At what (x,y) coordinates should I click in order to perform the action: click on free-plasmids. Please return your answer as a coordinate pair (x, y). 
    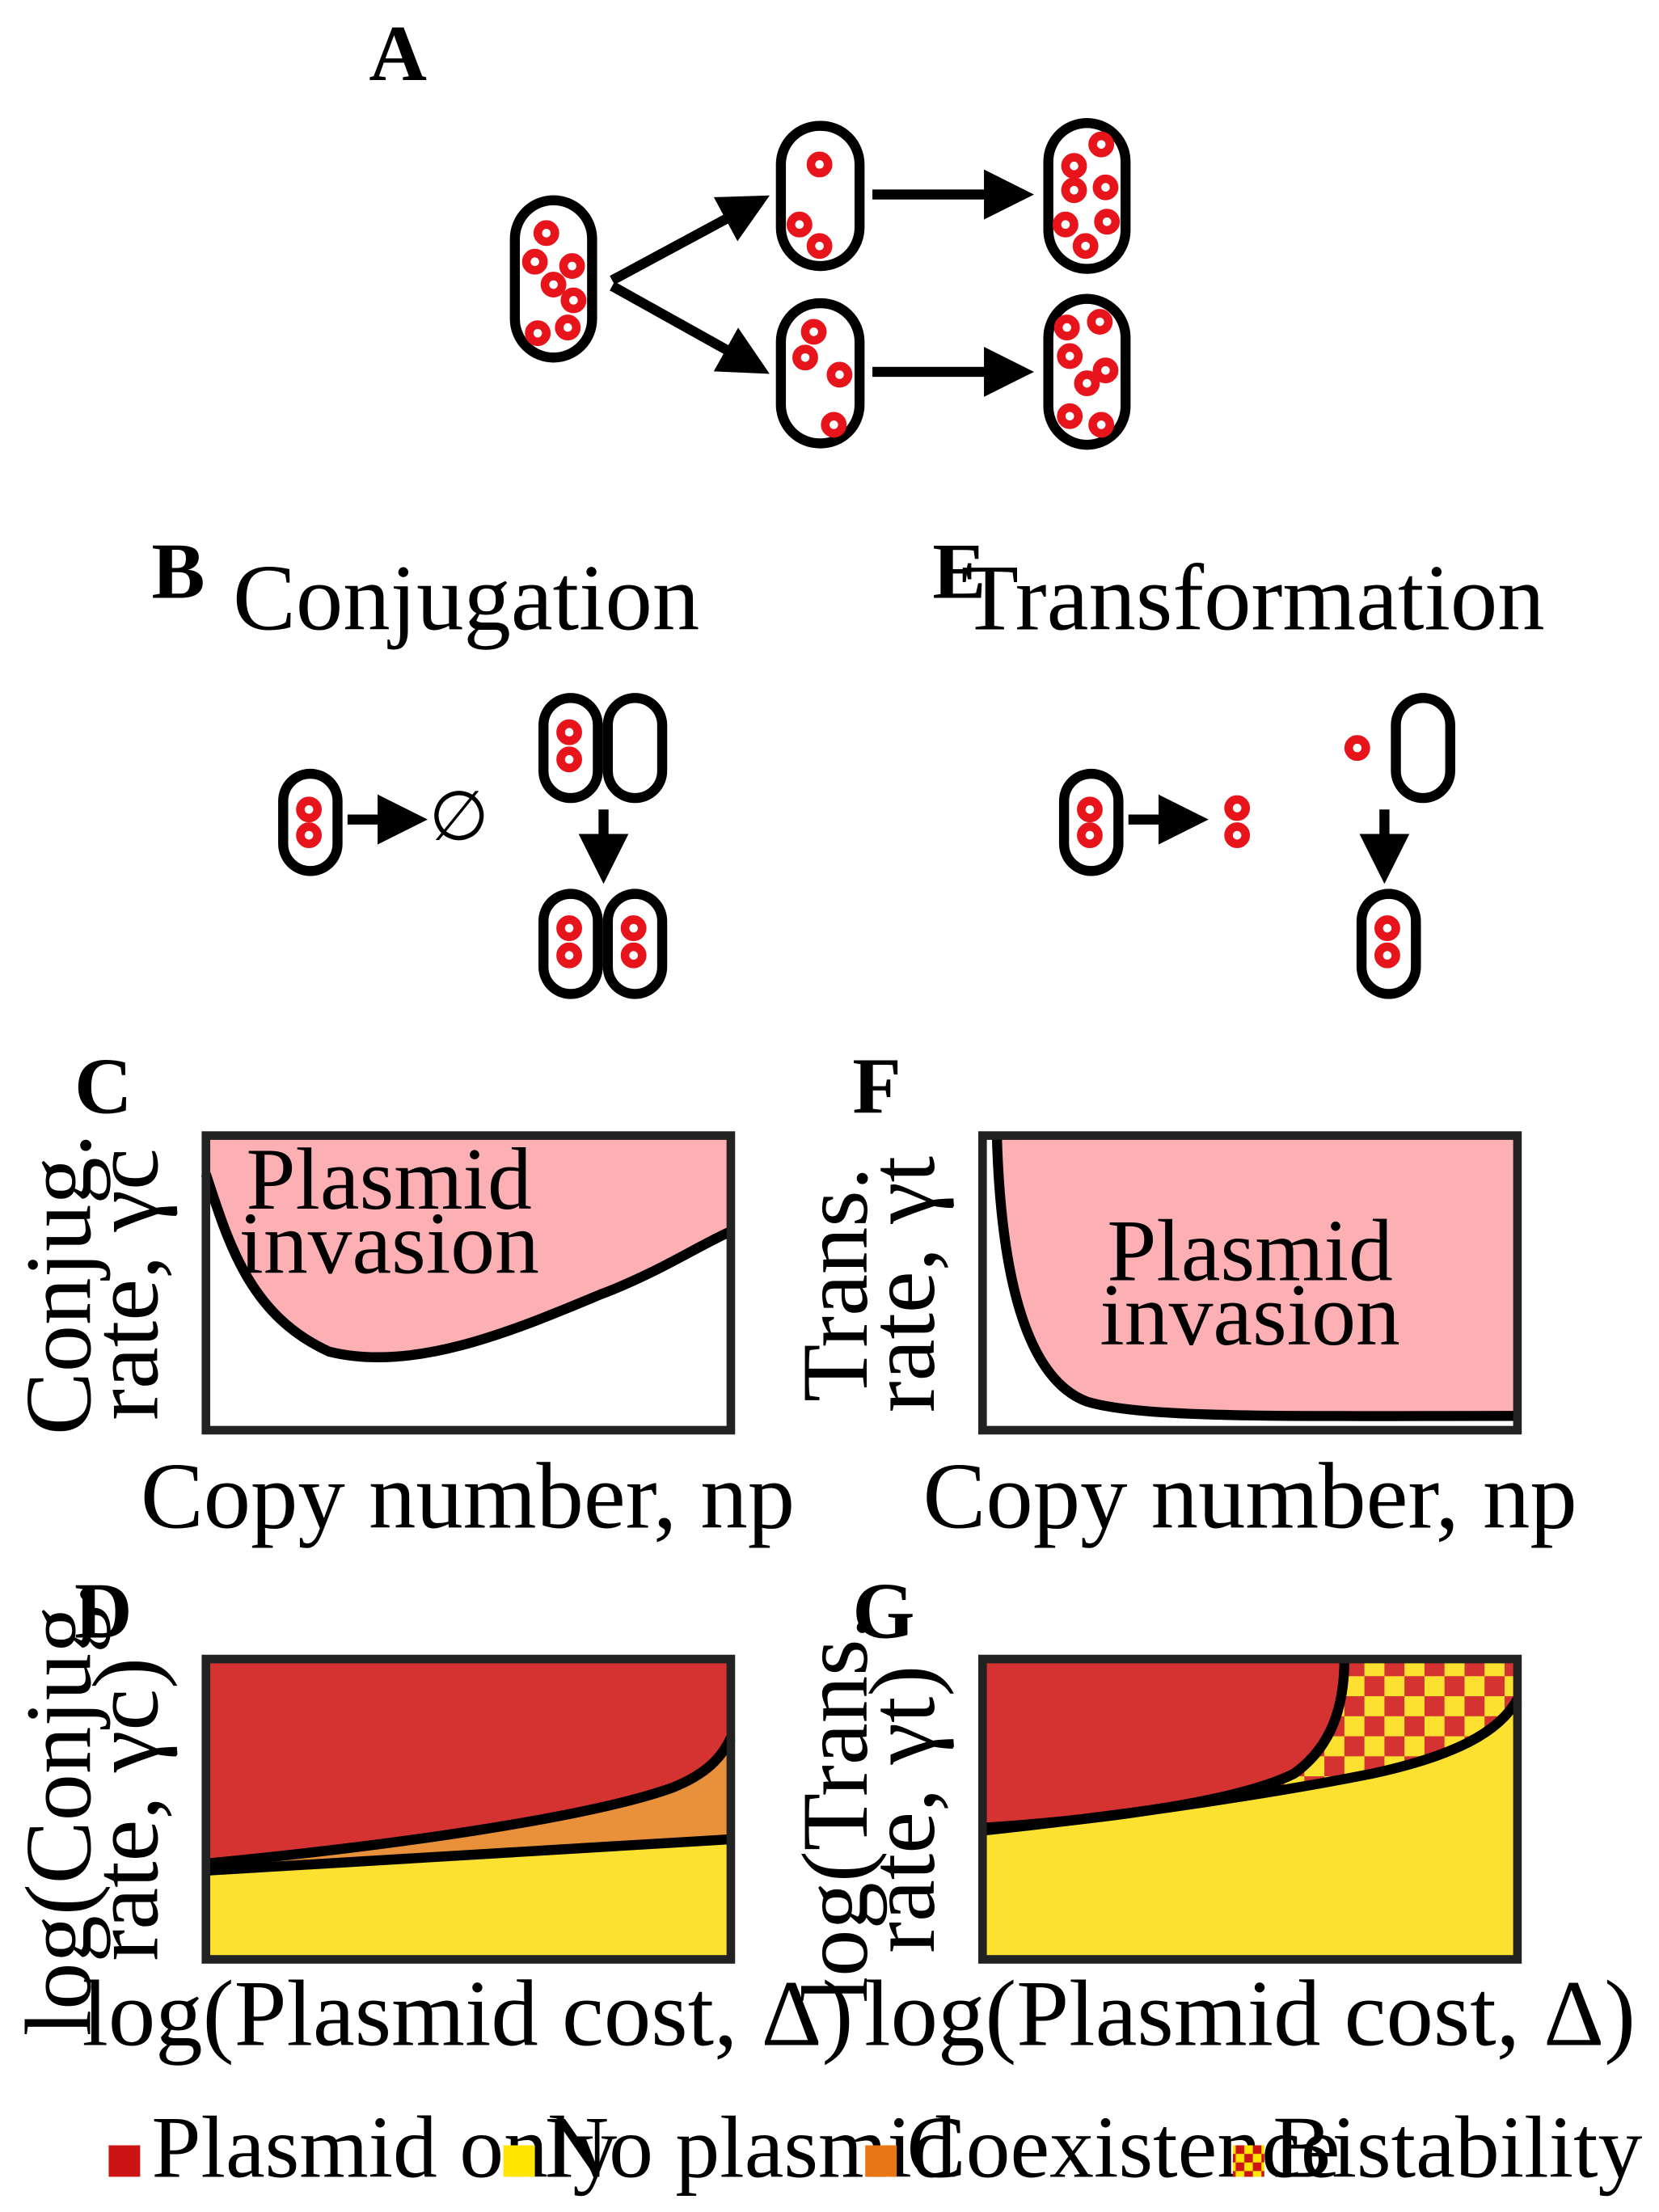
    Looking at the image, I should click on (1238, 822).